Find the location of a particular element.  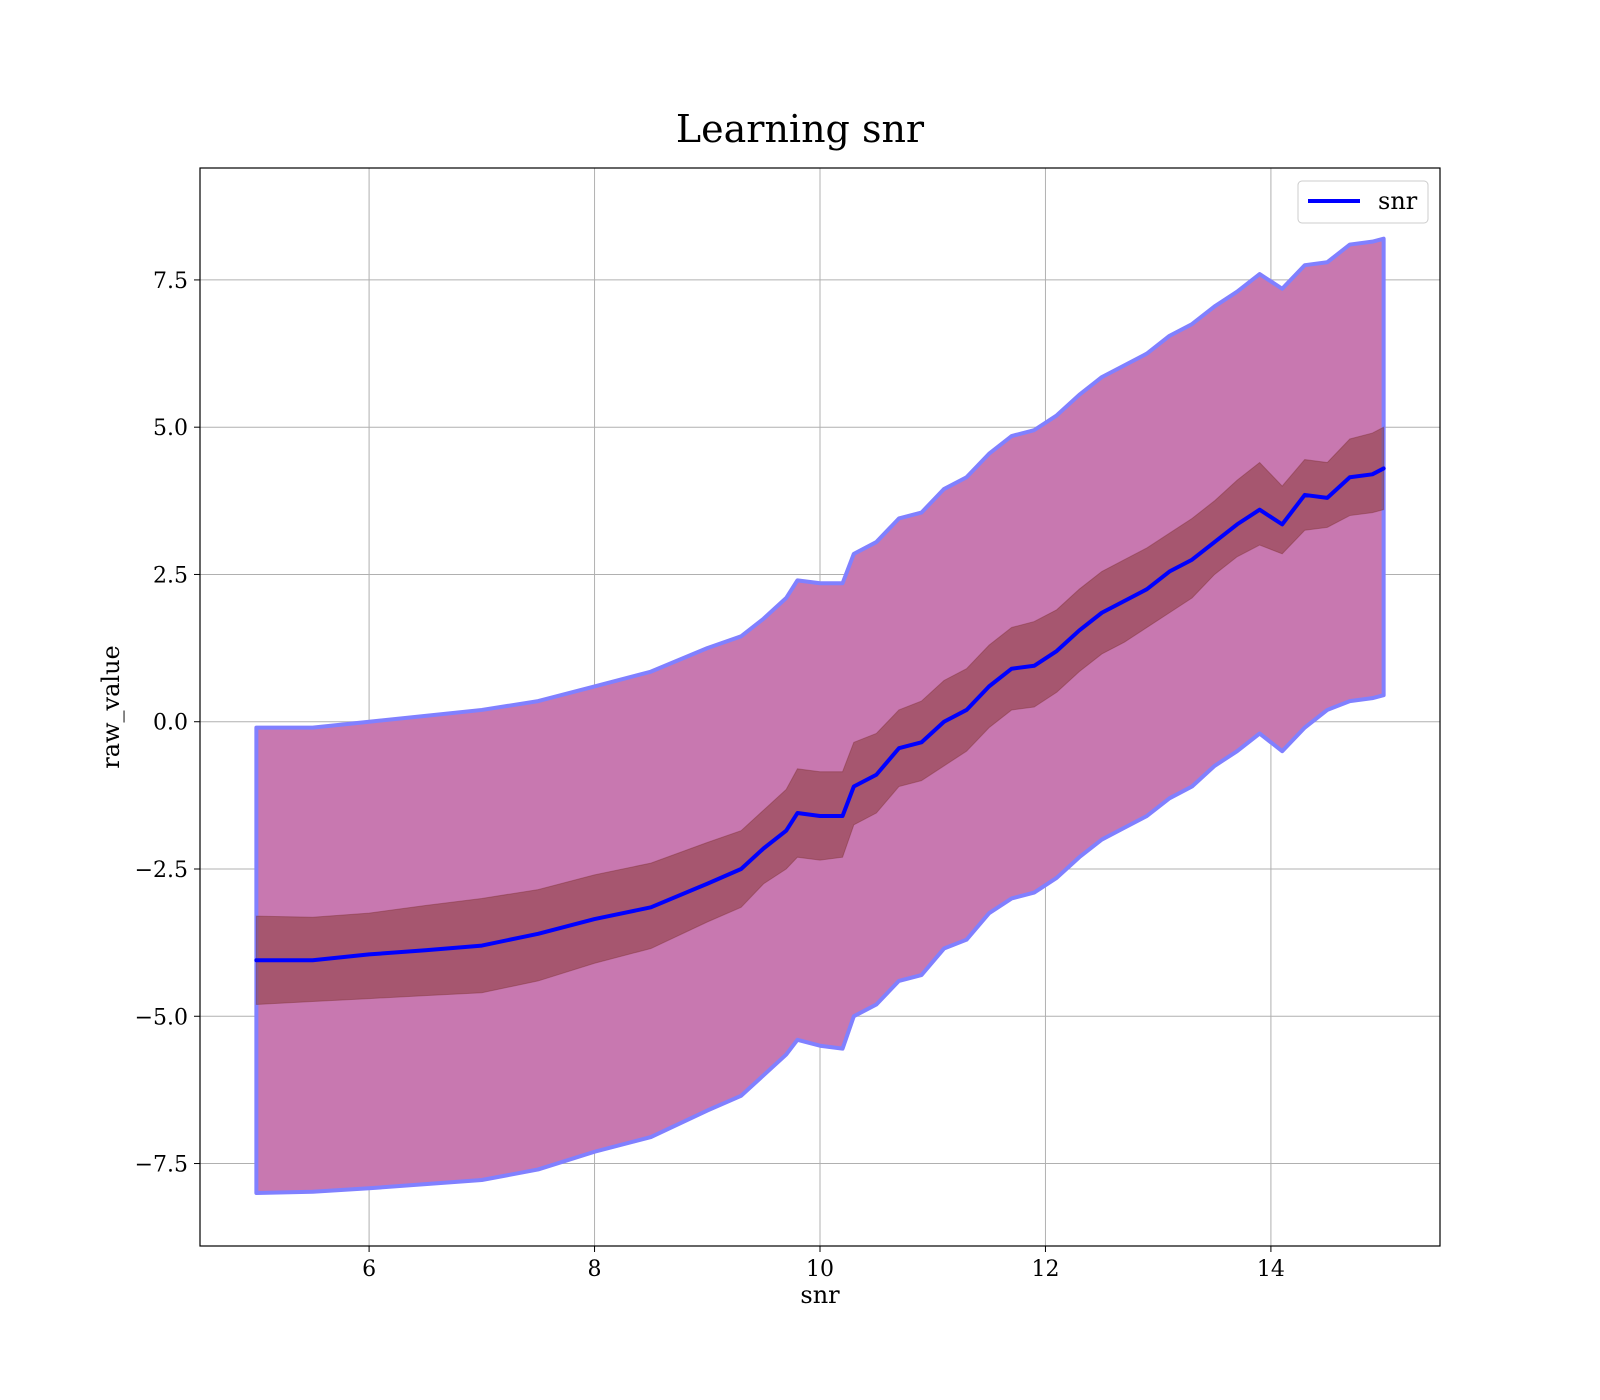

x-tick-label: 12 is located at coordinates (1045, 1269).